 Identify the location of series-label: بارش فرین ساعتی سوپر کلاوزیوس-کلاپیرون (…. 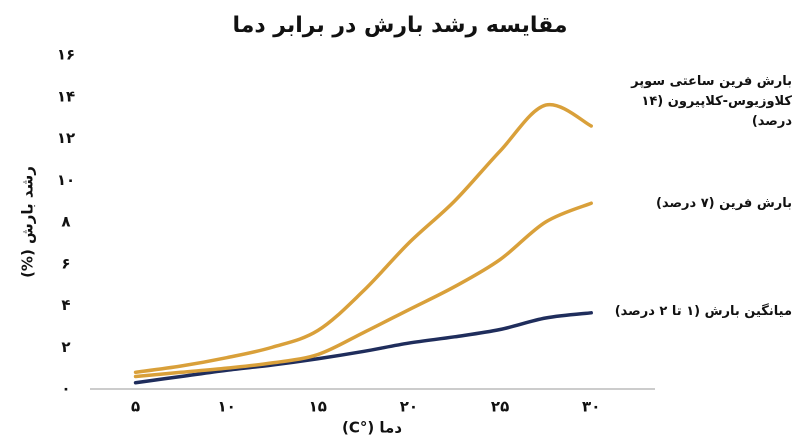
(711, 101).